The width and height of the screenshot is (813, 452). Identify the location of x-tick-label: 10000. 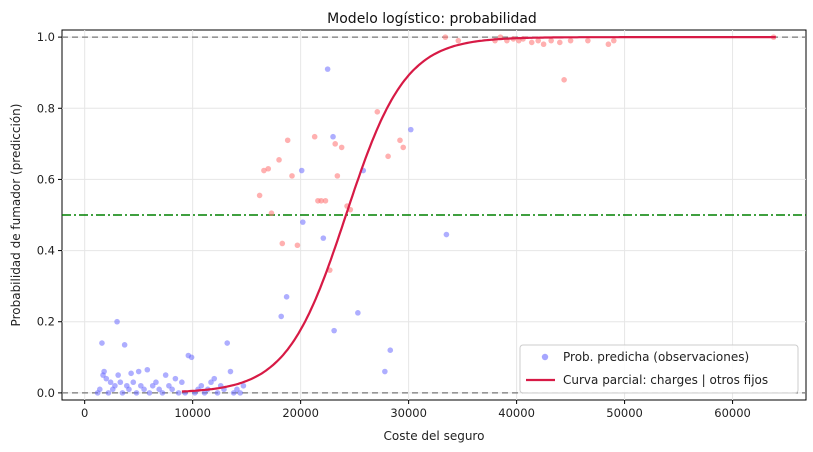
(192, 413).